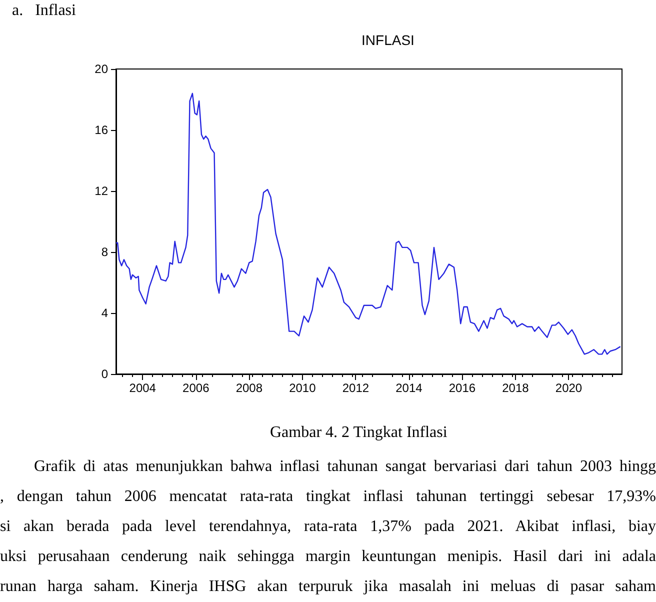 The height and width of the screenshot is (602, 656). I want to click on y-tick-label: 4, so click(104, 313).